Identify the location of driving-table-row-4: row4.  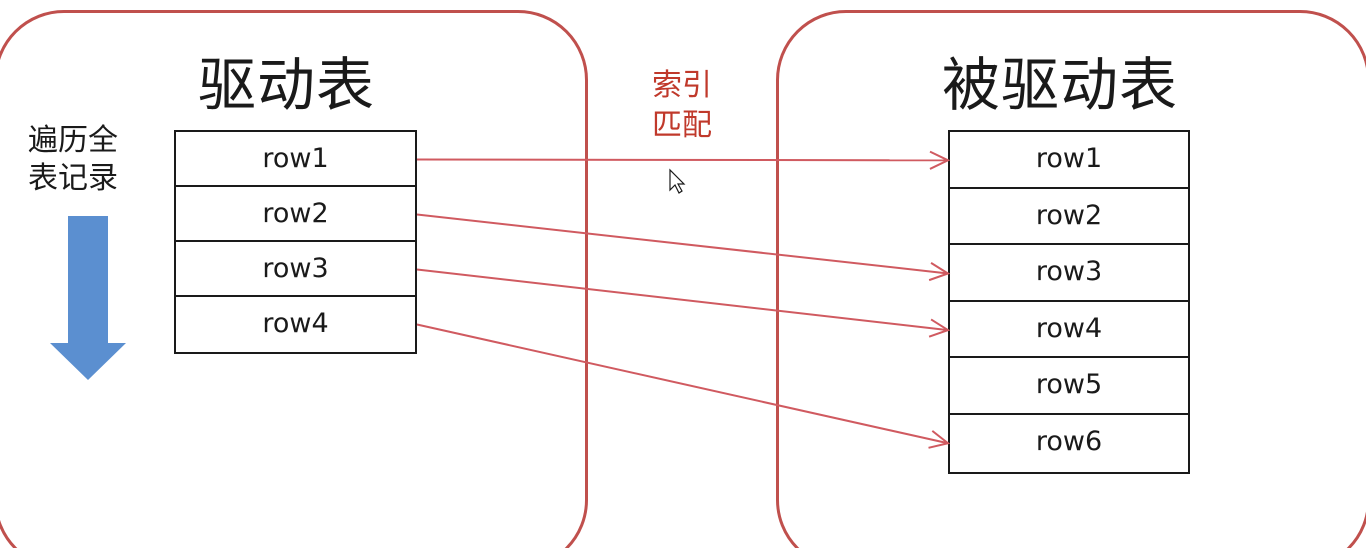
(295, 323).